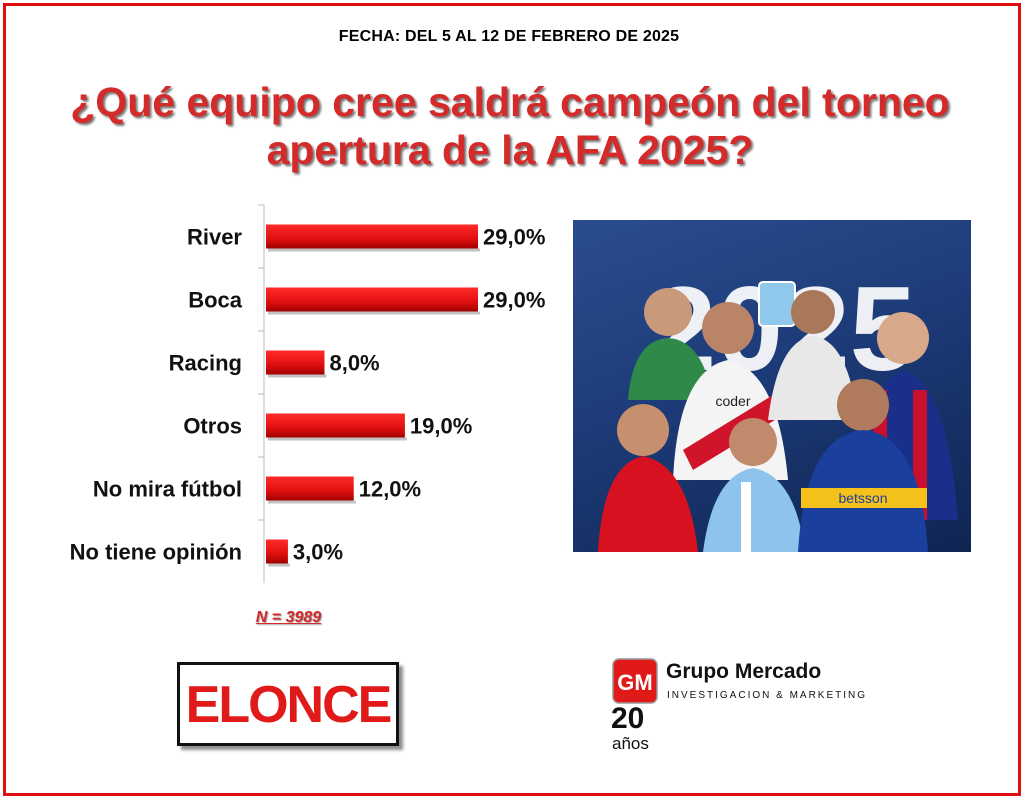 The image size is (1024, 799). I want to click on sponsor-betsson-text: betsson, so click(862, 498).